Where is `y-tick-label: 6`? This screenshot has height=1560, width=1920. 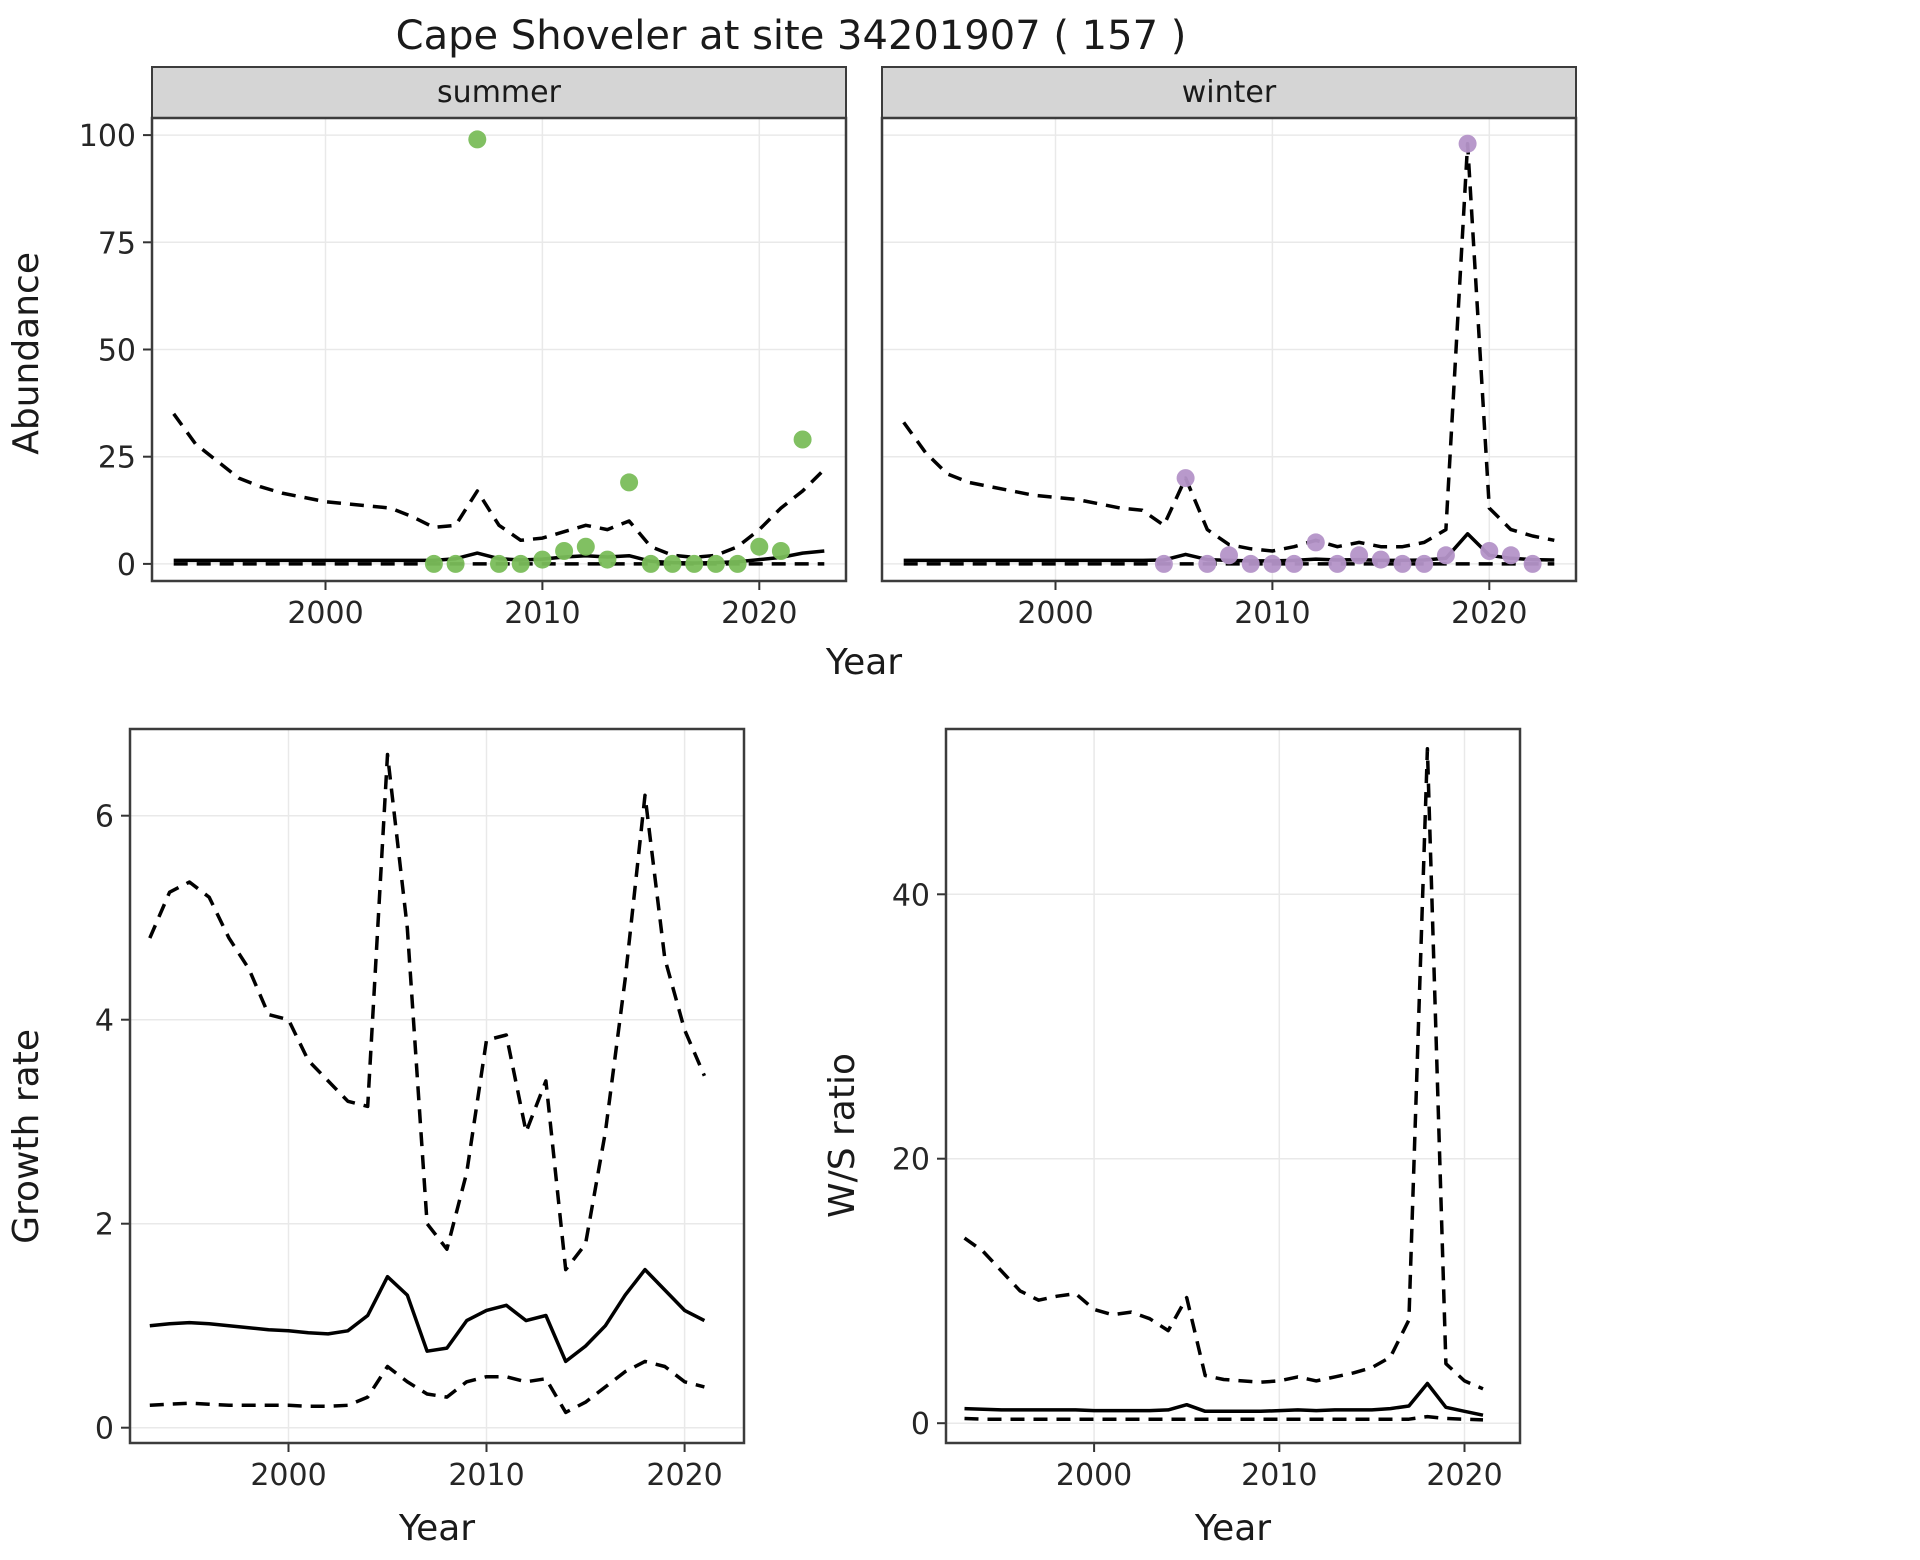 y-tick-label: 6 is located at coordinates (104, 817).